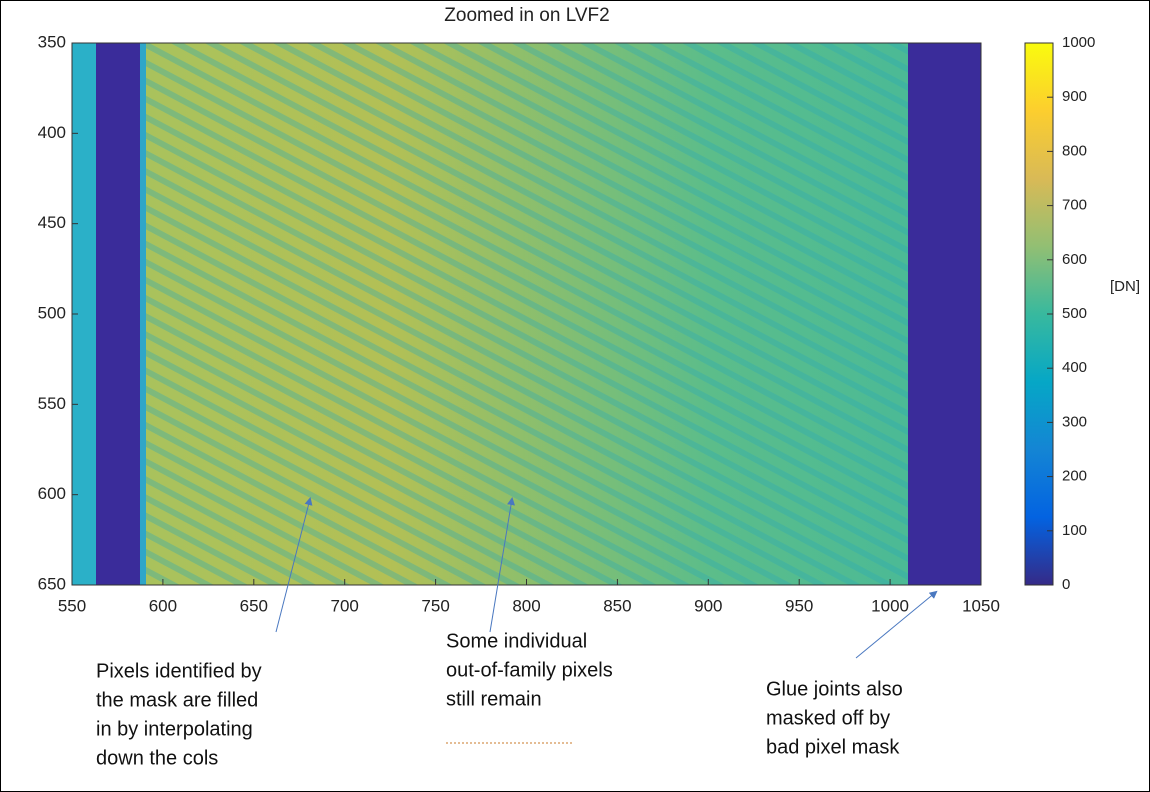  I want to click on y-tick-label: 500, so click(52, 312).